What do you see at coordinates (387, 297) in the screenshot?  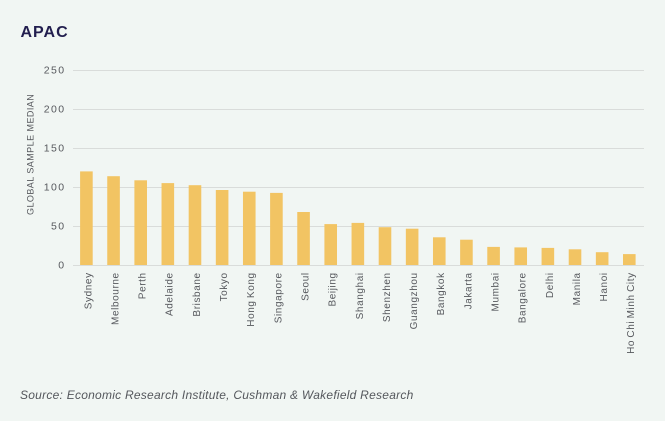 I see `svg-text: Shenzhen` at bounding box center [387, 297].